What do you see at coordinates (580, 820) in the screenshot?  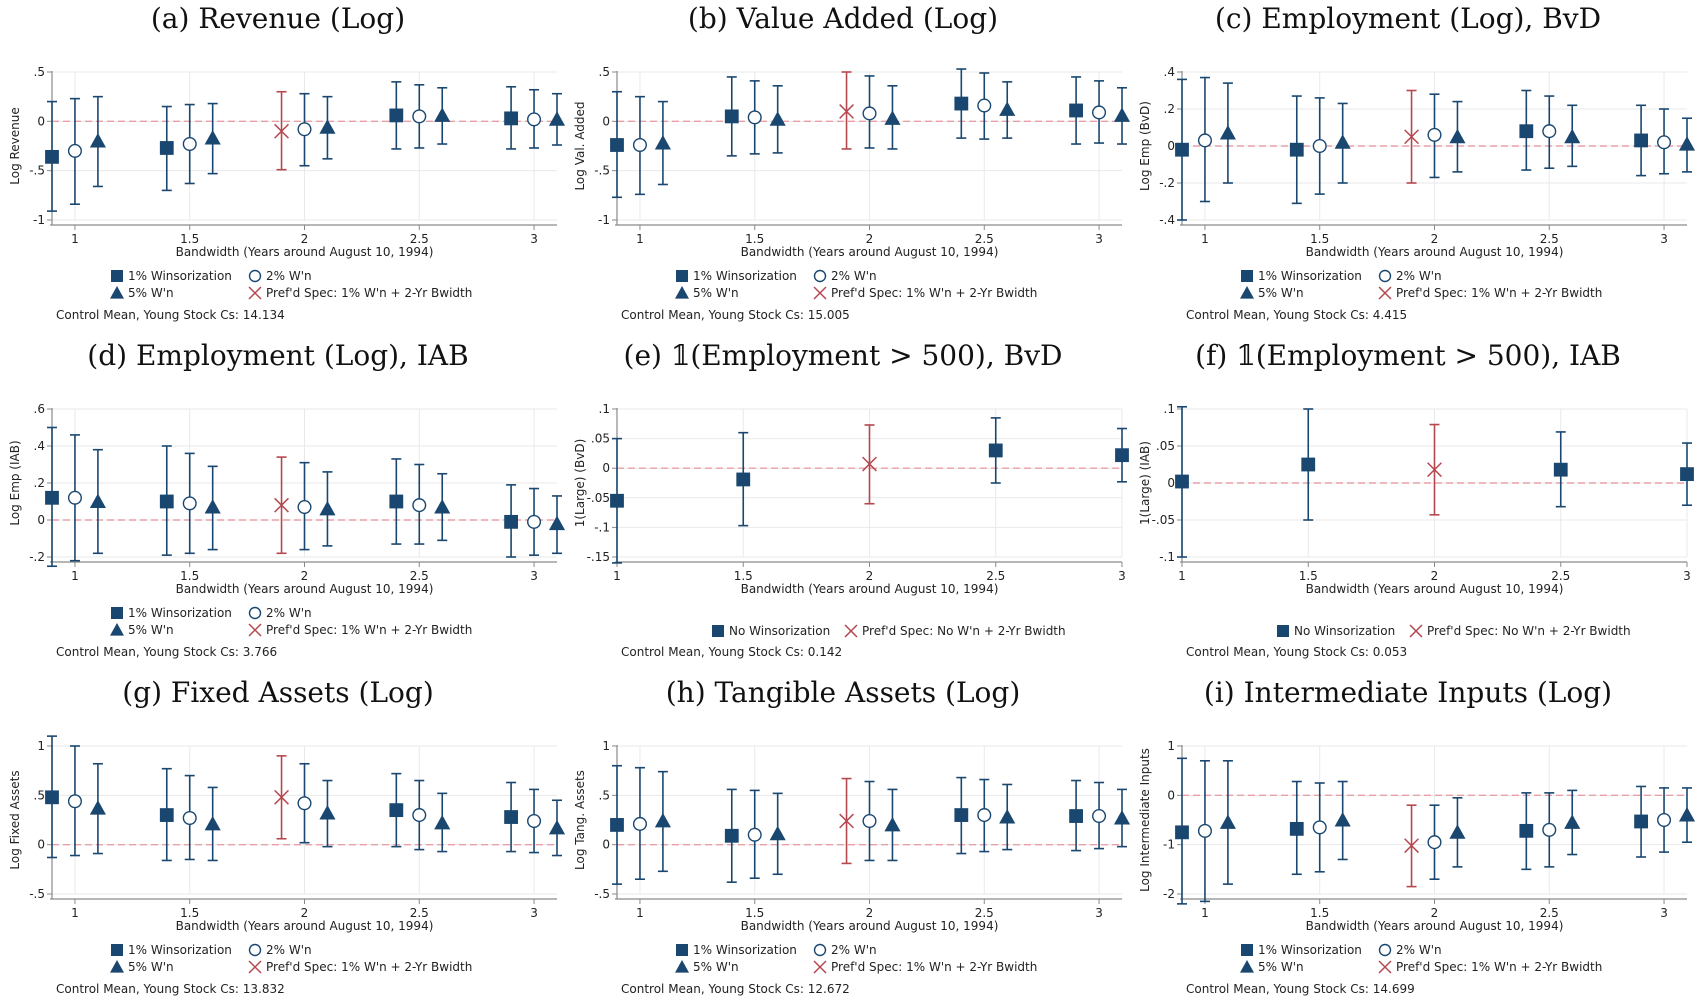 I see `y-axis-label: Log Tang. Assets` at bounding box center [580, 820].